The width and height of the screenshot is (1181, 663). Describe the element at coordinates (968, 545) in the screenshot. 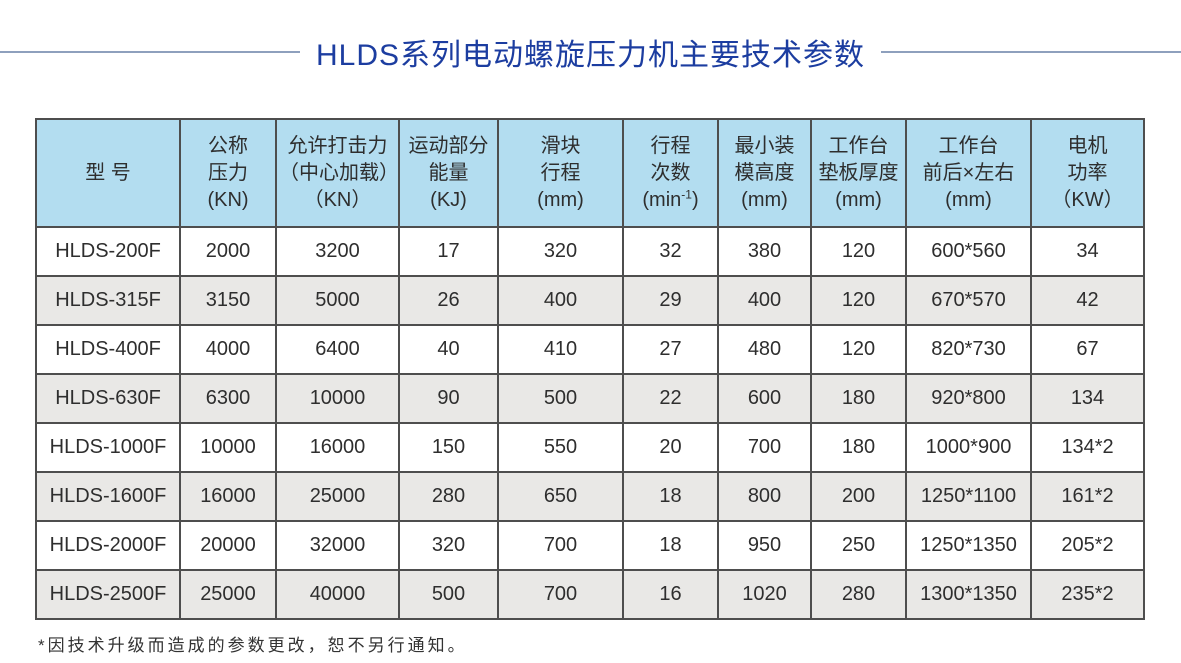

I see `cell-worktable-size: 1250*1350` at that location.